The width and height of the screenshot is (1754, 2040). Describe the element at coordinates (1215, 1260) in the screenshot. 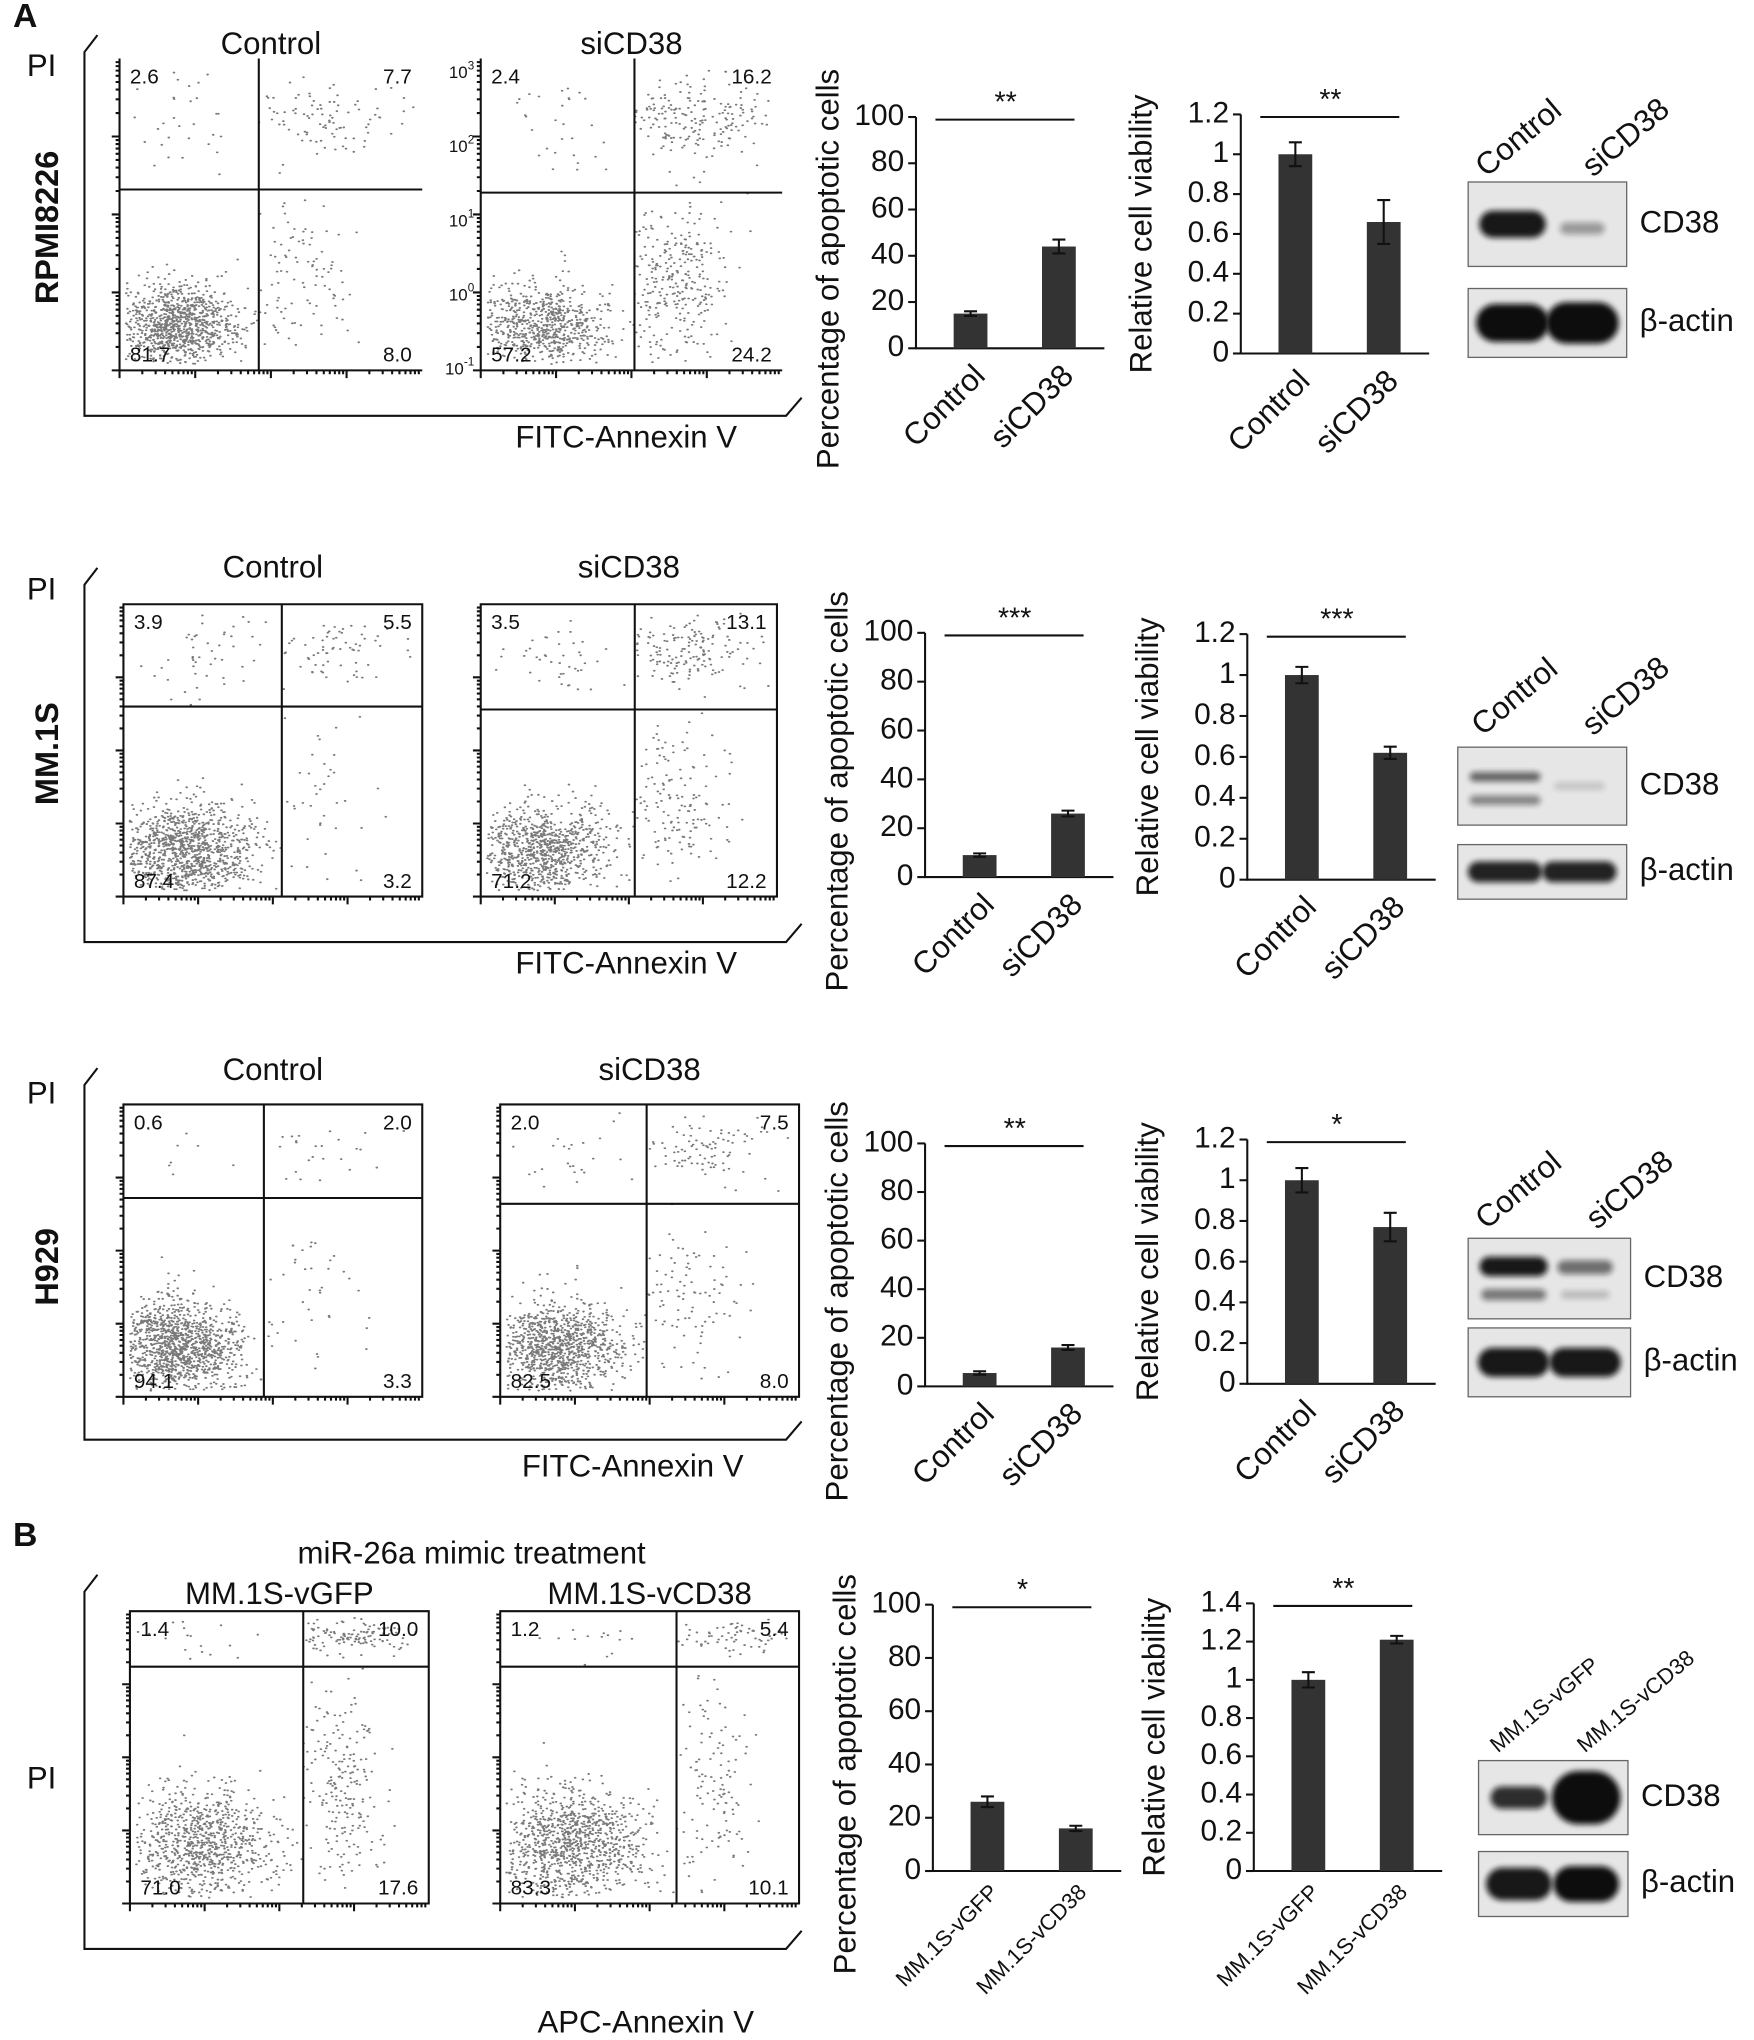

I see `y-tick-label: 0.6` at that location.